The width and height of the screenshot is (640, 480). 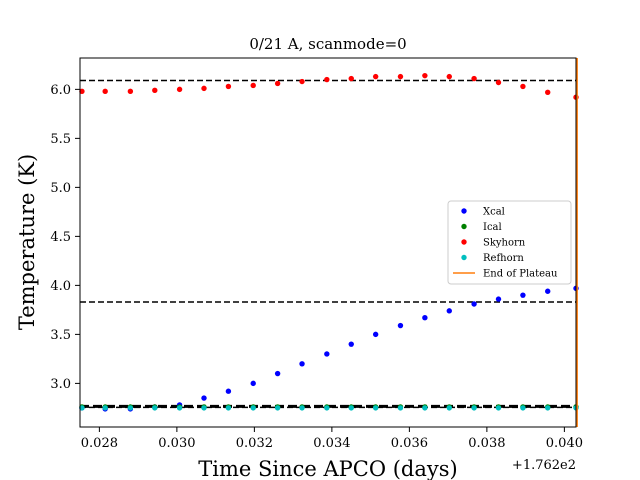 I want to click on y-tick-label-2: 4.0, so click(x=60, y=286).